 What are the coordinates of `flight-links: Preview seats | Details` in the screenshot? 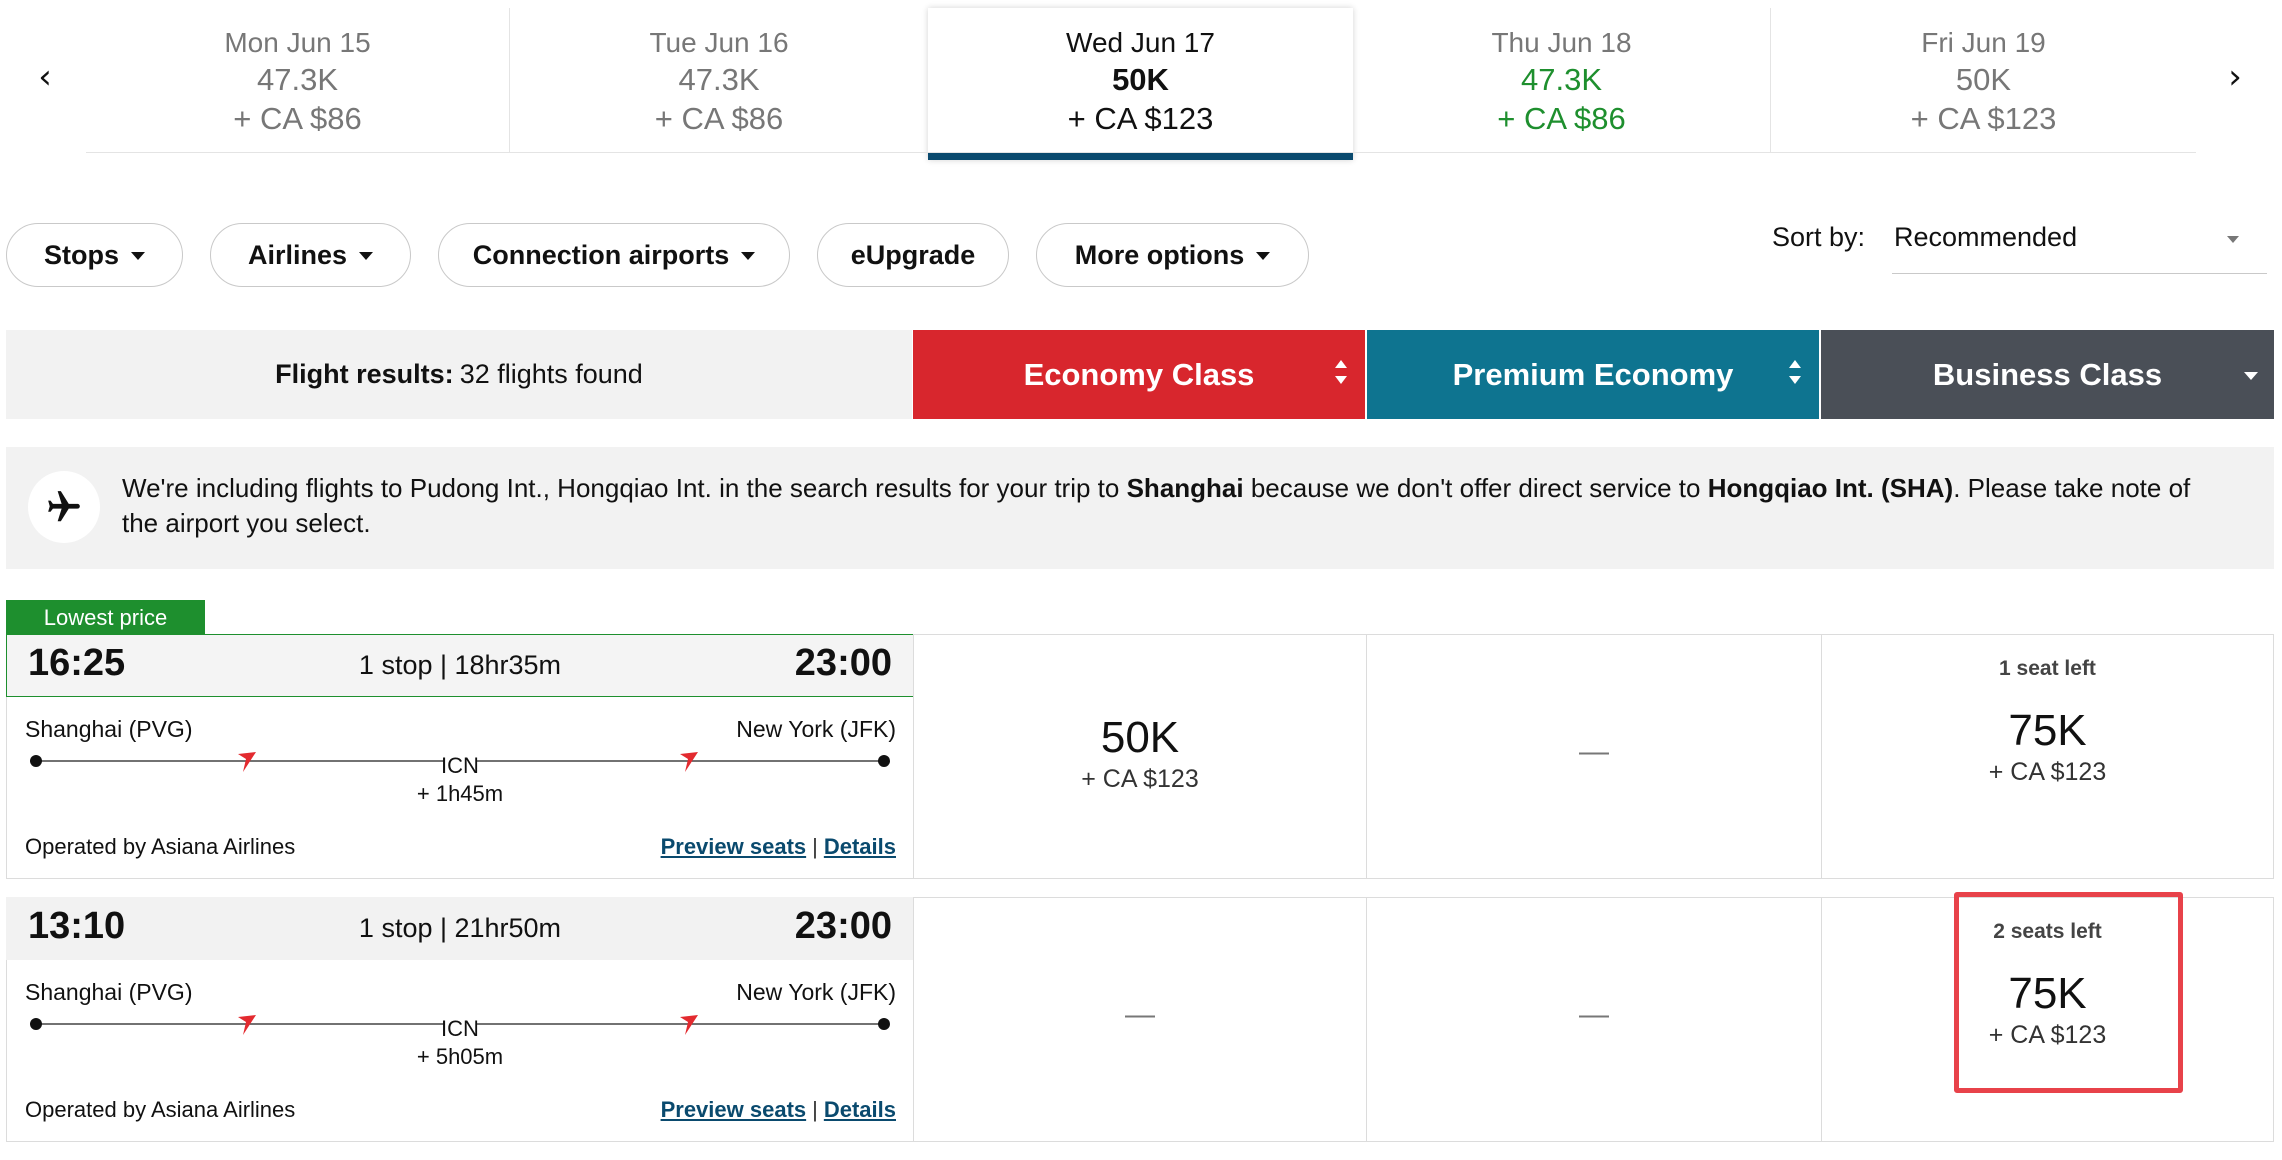 It's located at (778, 1110).